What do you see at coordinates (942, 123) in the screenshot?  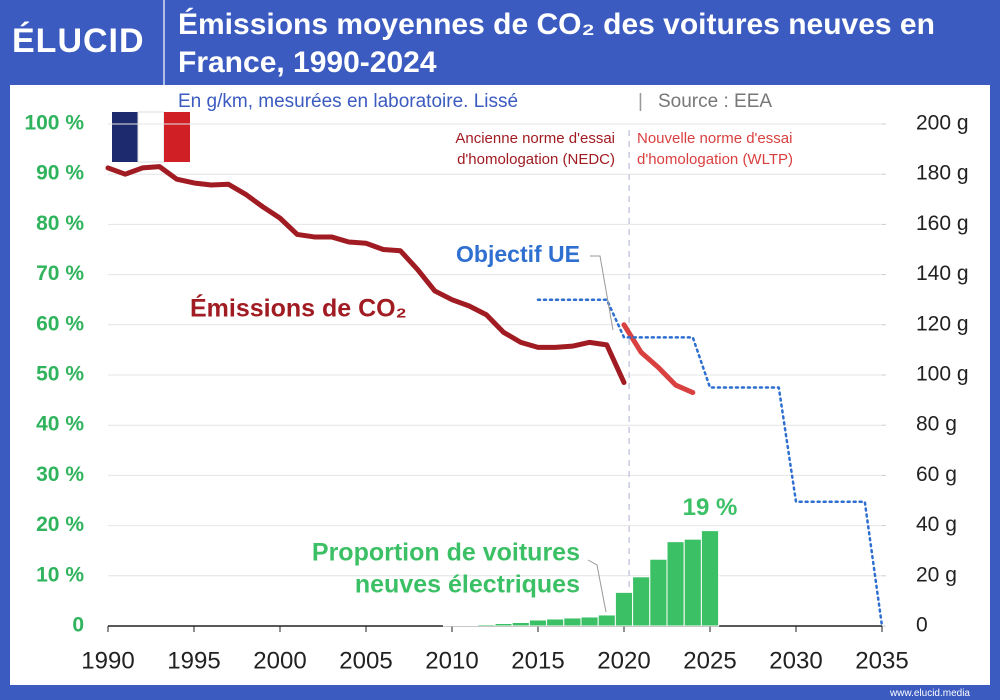 I see `y2-tick-label: 200 g` at bounding box center [942, 123].